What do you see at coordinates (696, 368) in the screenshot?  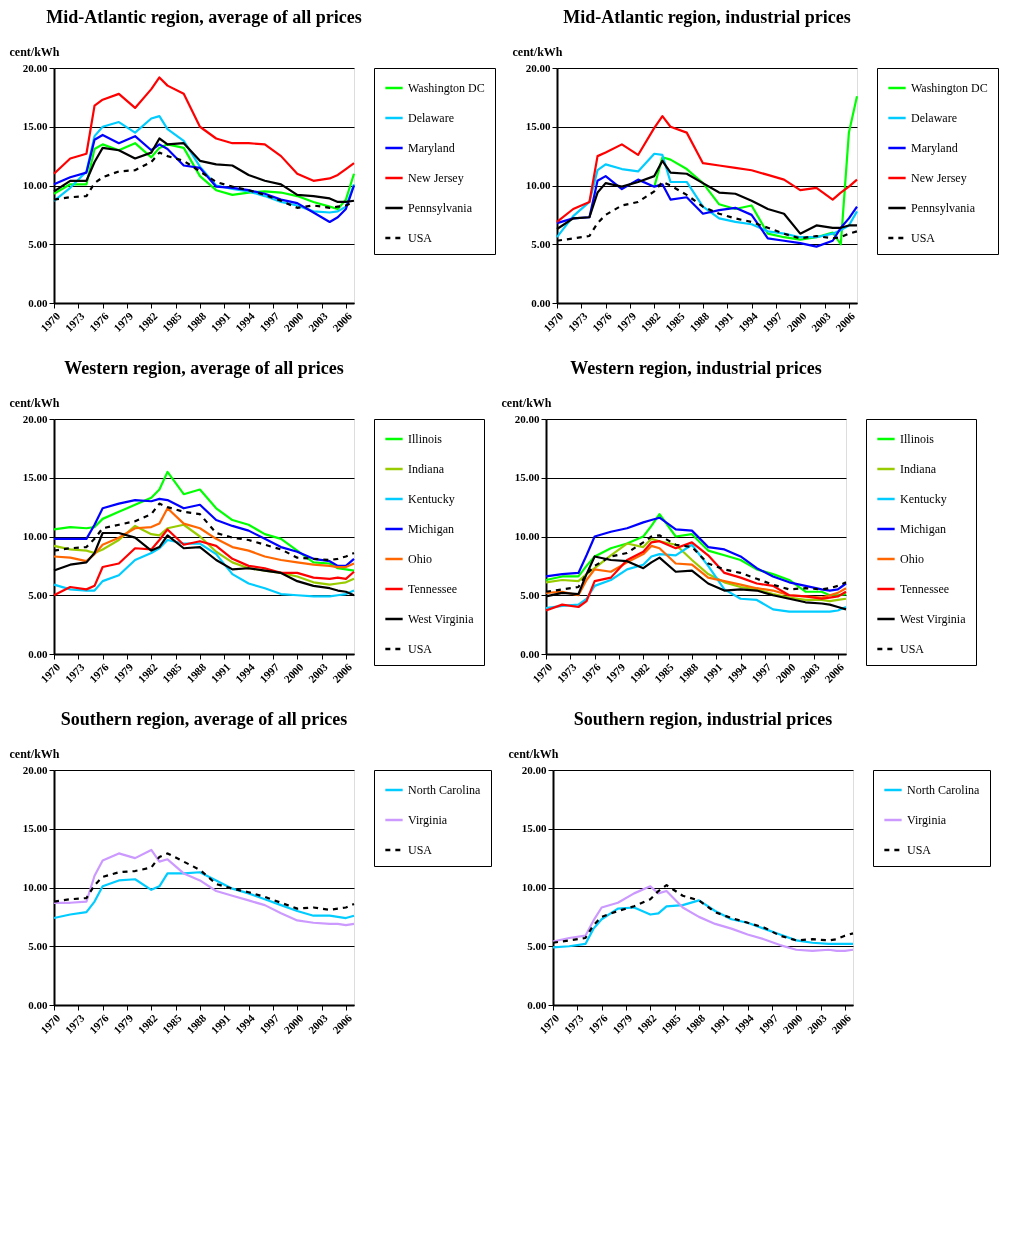 I see `chart-title: Western region, industrial prices` at bounding box center [696, 368].